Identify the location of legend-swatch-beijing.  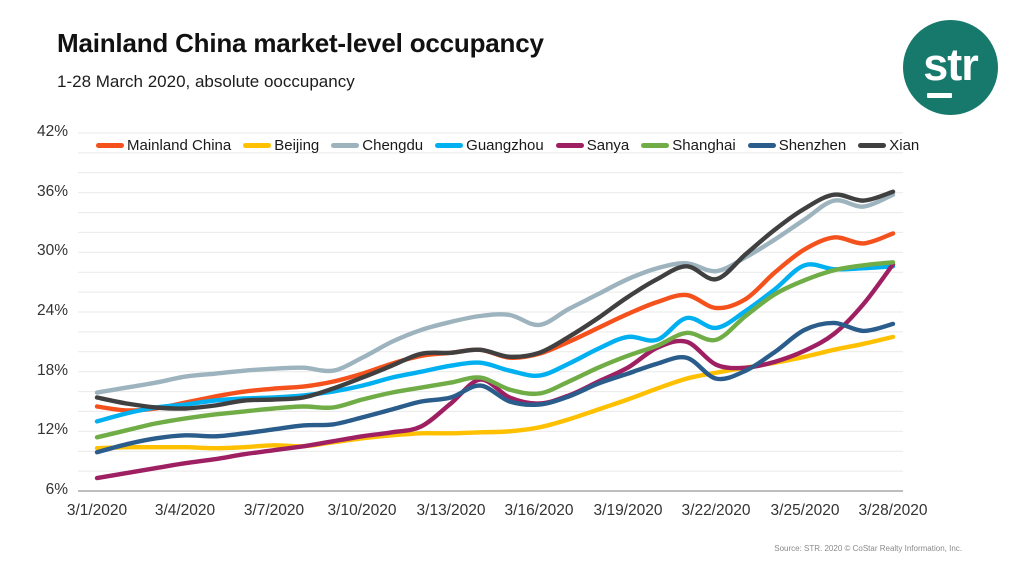
(257, 145).